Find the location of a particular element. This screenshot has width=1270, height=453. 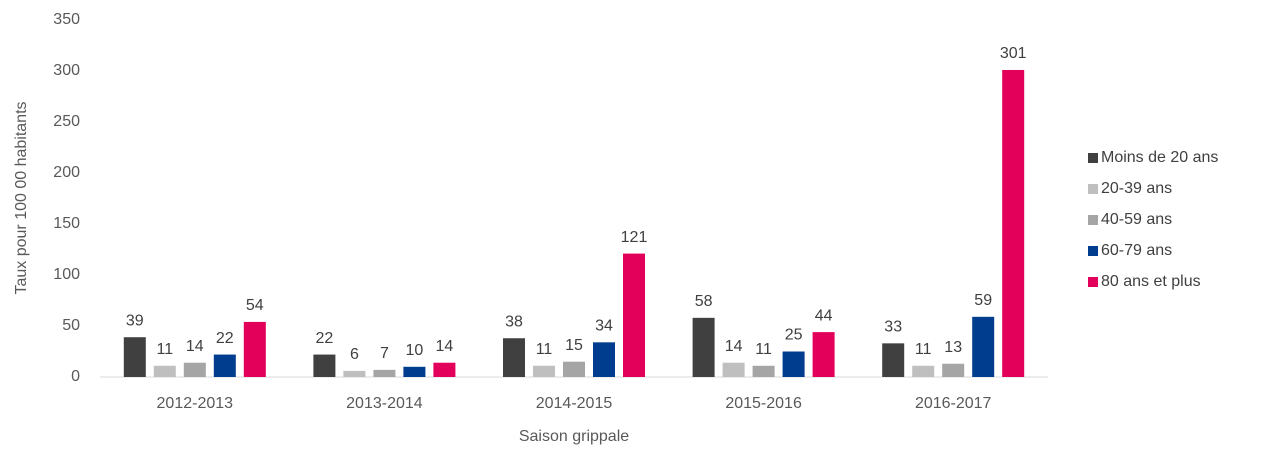

data-label: 33 is located at coordinates (893, 327).